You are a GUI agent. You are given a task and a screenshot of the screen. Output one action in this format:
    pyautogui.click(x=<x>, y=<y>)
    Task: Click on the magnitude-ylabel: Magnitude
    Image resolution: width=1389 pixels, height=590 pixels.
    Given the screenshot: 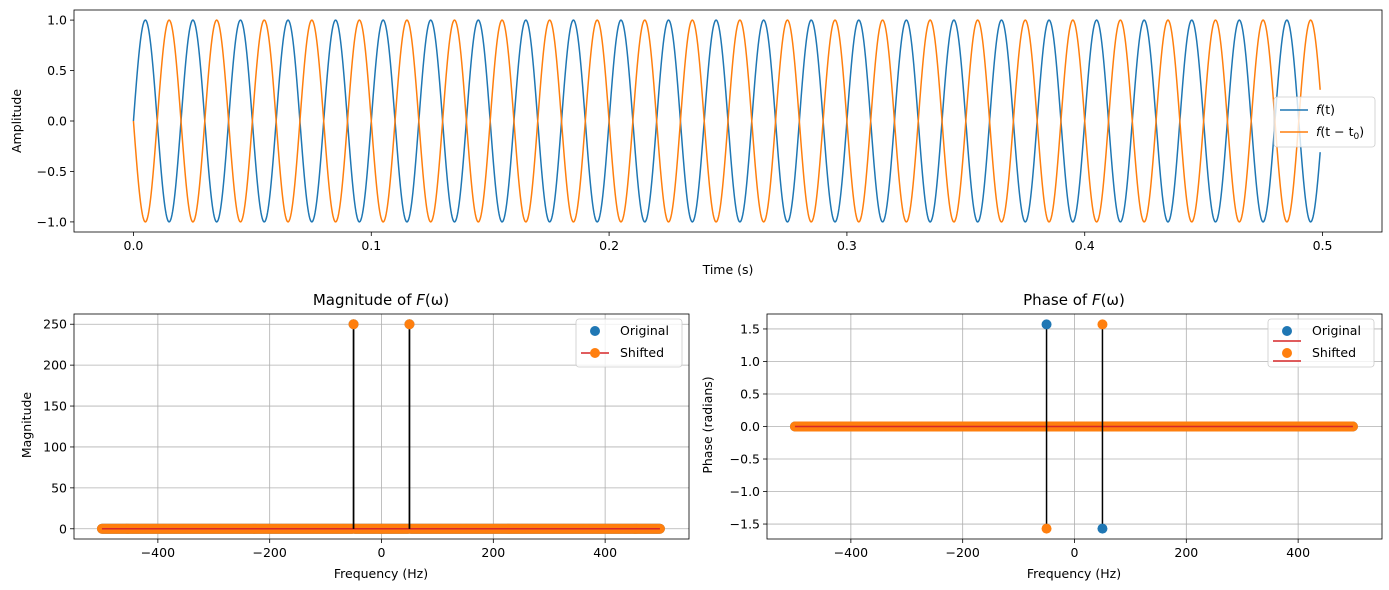 What is the action you would take?
    pyautogui.click(x=26, y=425)
    